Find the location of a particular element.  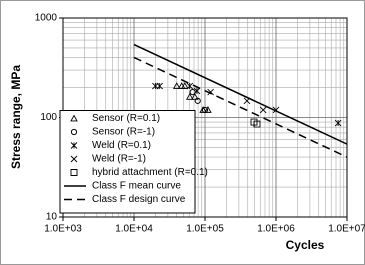

legend-box is located at coordinates (127, 162).